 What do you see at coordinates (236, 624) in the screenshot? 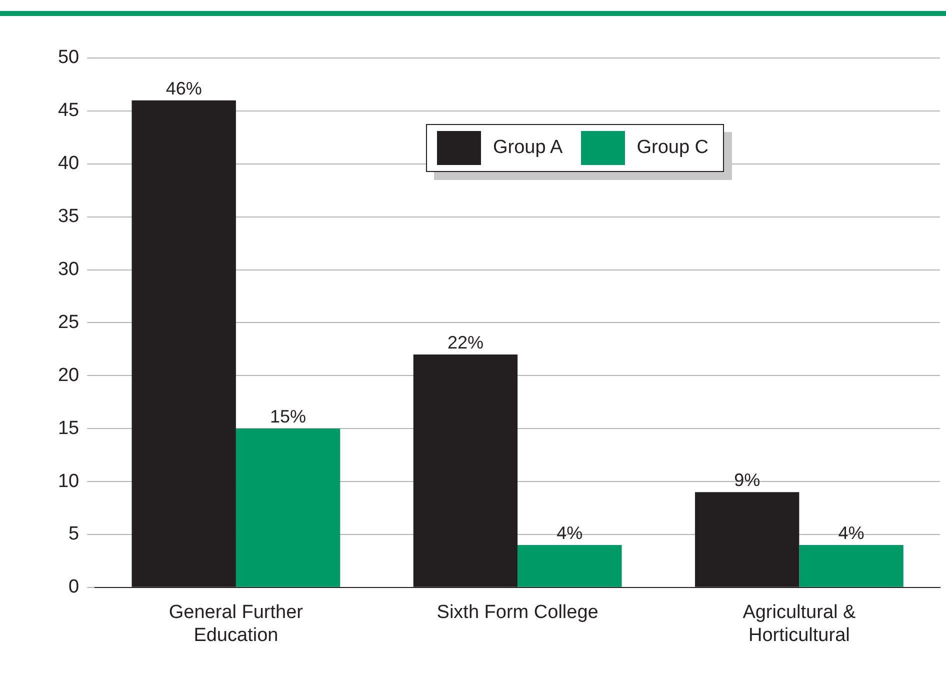
I see `x-tick-label: General Further Education` at bounding box center [236, 624].